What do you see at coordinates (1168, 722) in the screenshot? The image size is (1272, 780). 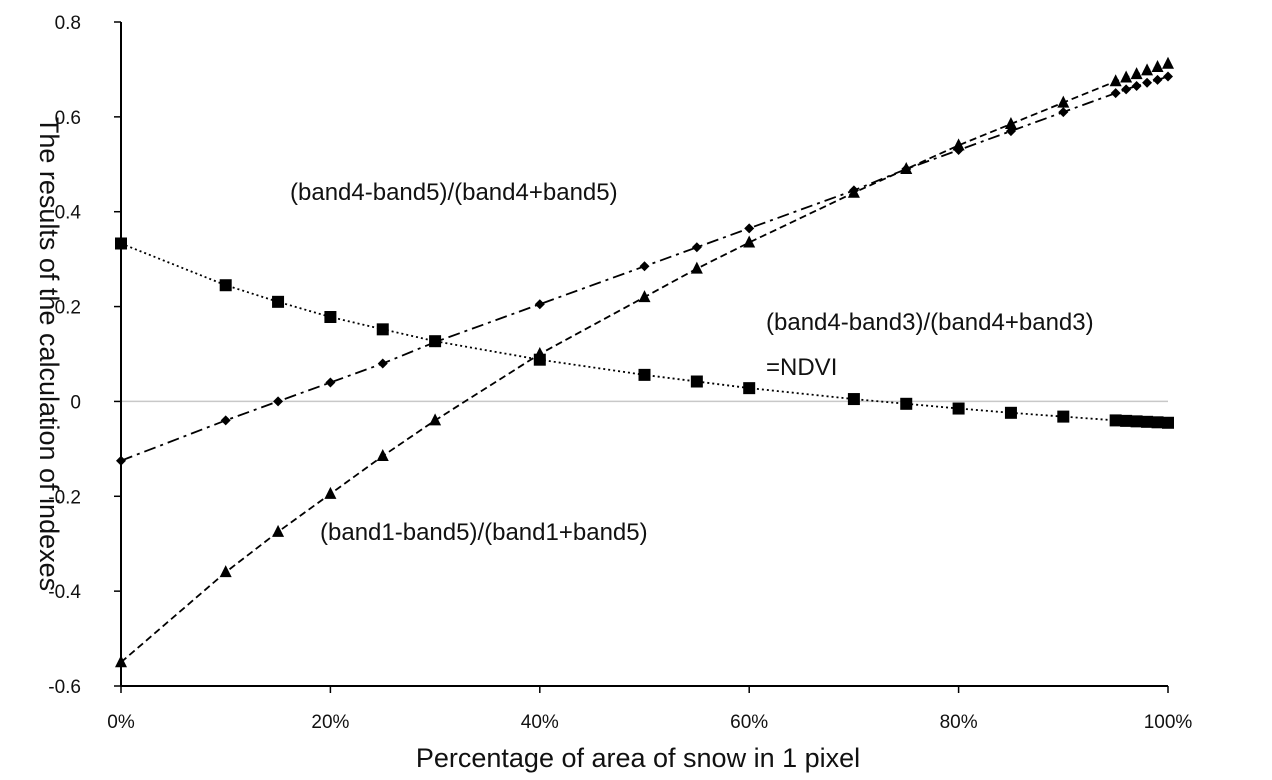 I see `x-tick-label: 100%` at bounding box center [1168, 722].